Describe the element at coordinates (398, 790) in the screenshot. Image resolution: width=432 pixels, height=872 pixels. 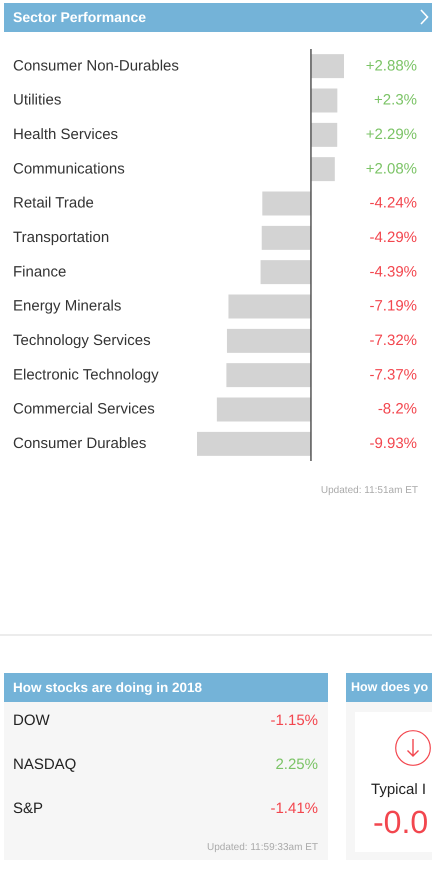
I see `text: Typical I` at that location.